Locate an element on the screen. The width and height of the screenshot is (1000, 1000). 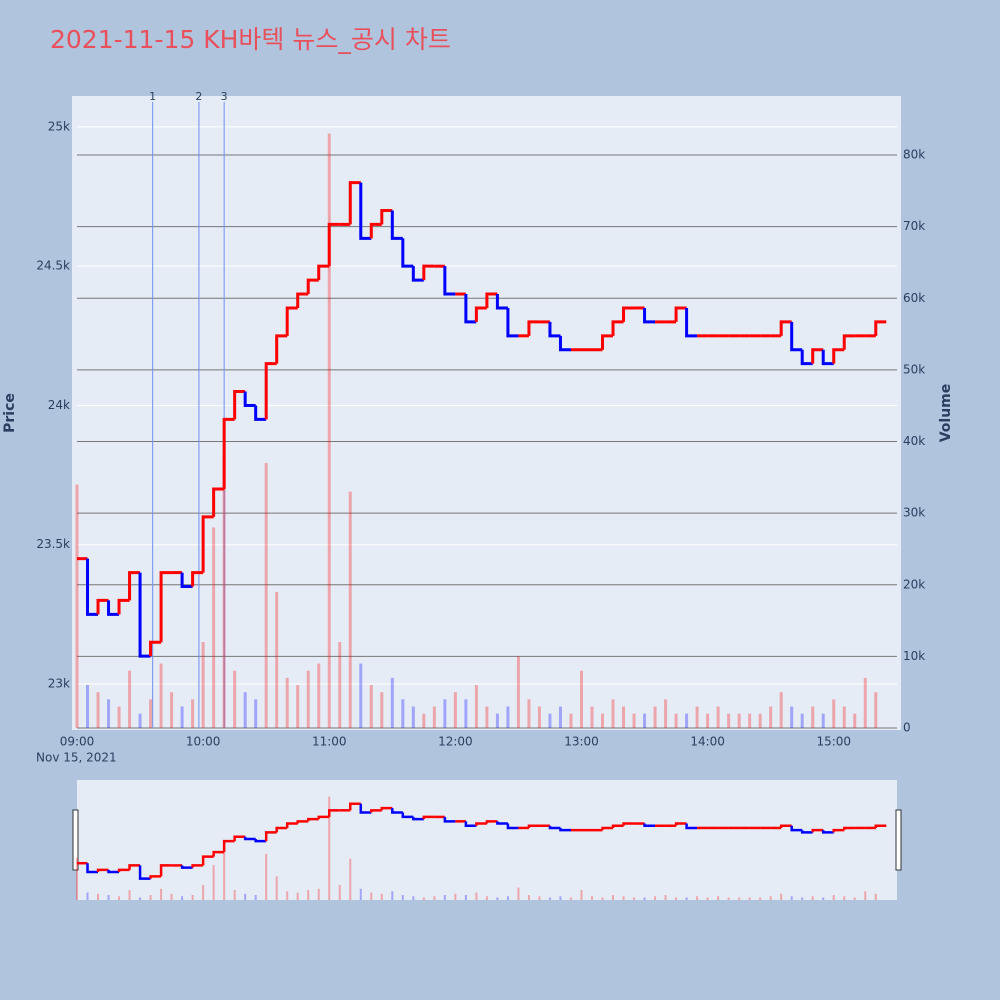
y2-tick-label: 0 is located at coordinates (907, 728).